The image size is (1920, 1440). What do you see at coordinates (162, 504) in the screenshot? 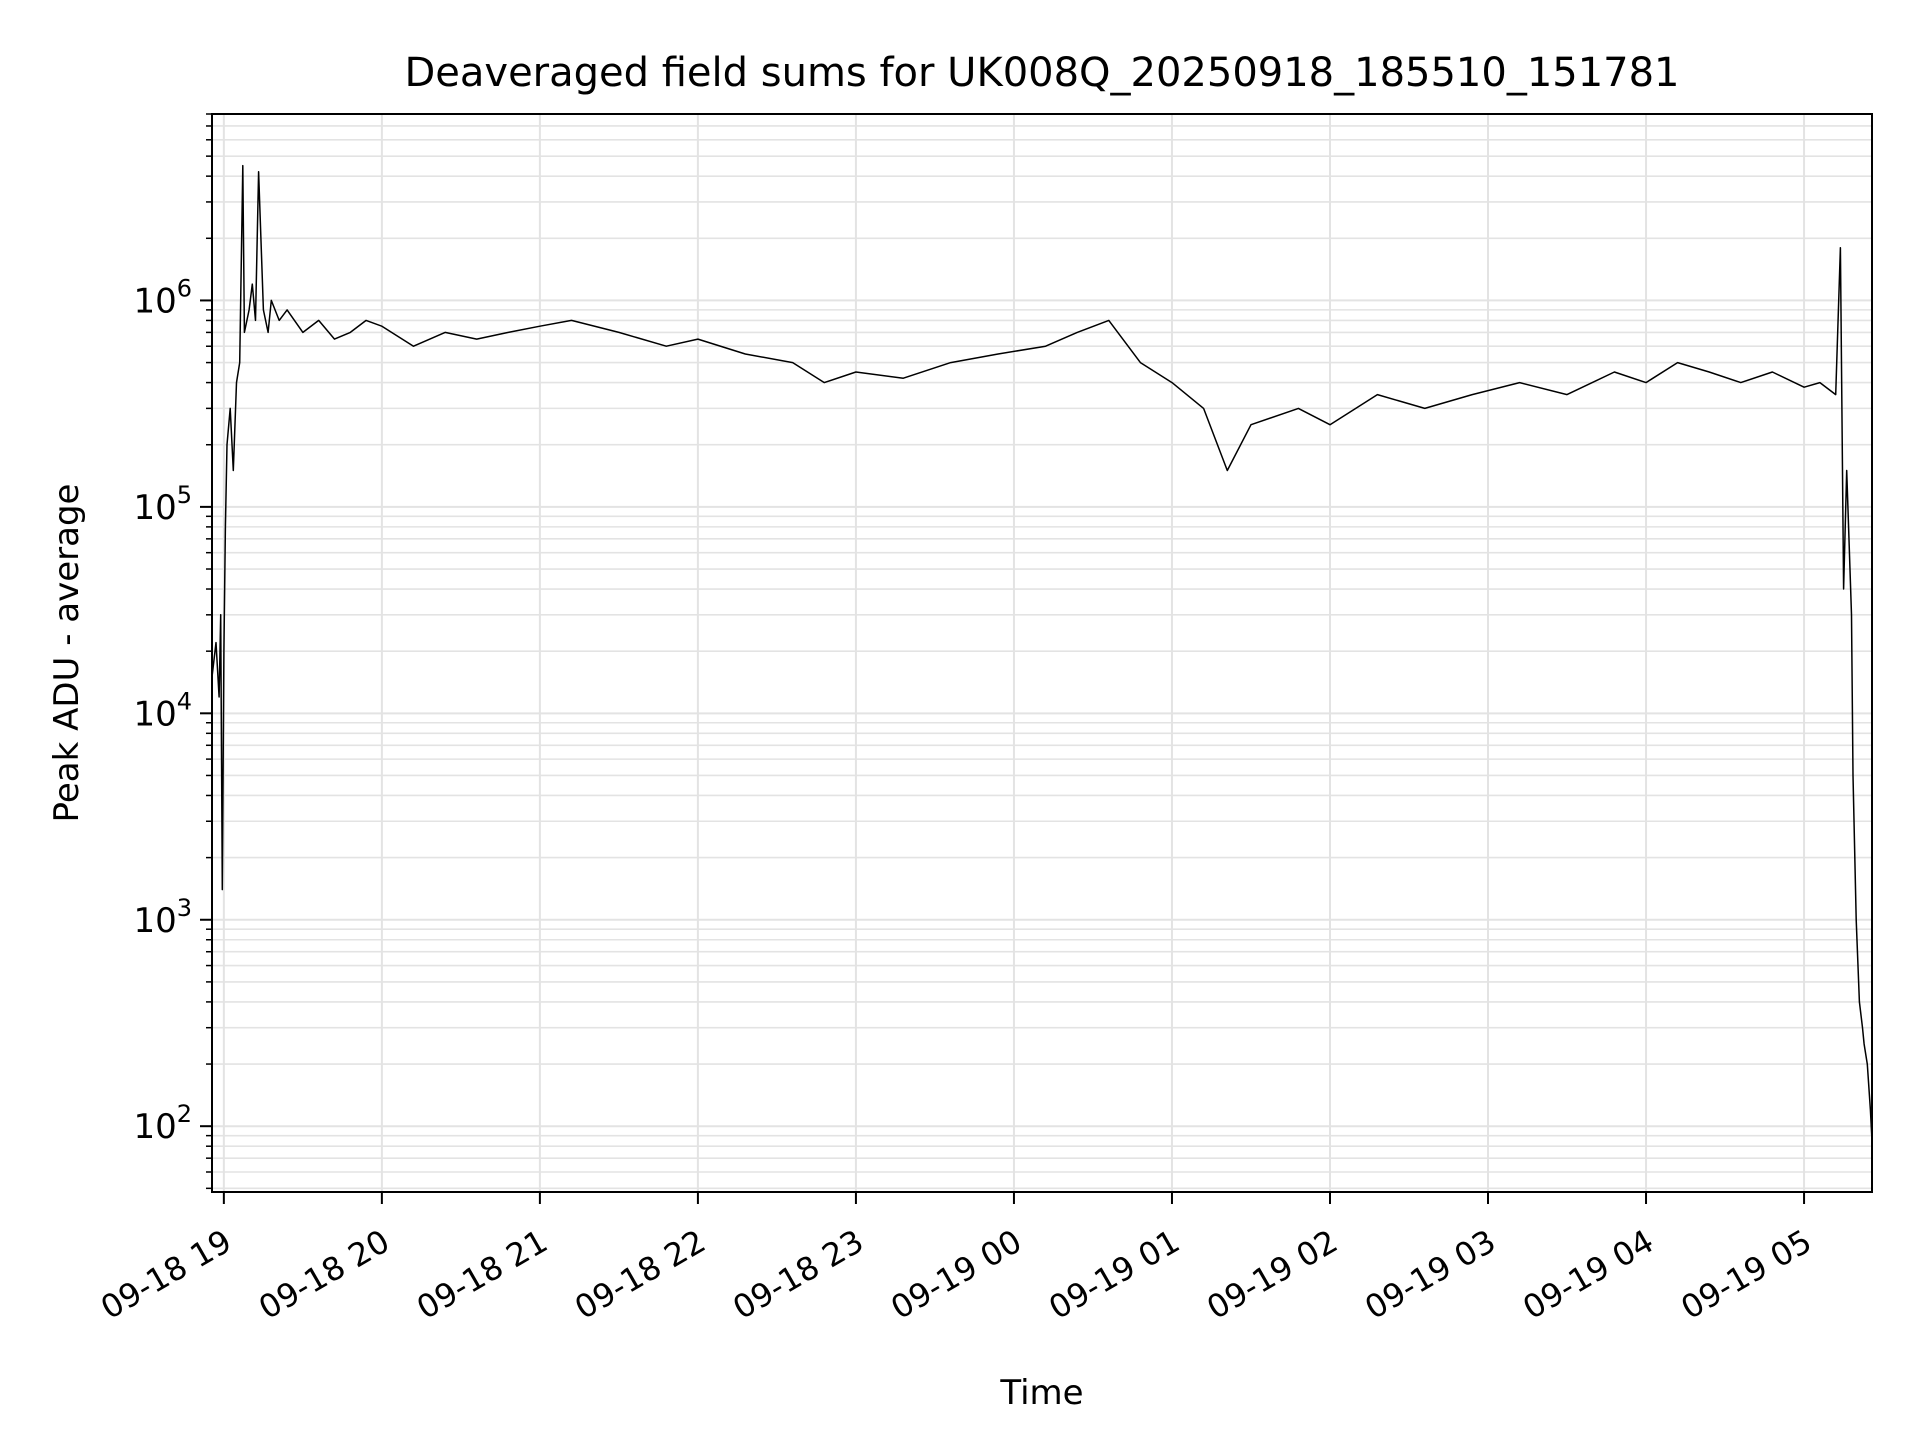
I see `y-tick-label: 10⁵` at bounding box center [162, 504].